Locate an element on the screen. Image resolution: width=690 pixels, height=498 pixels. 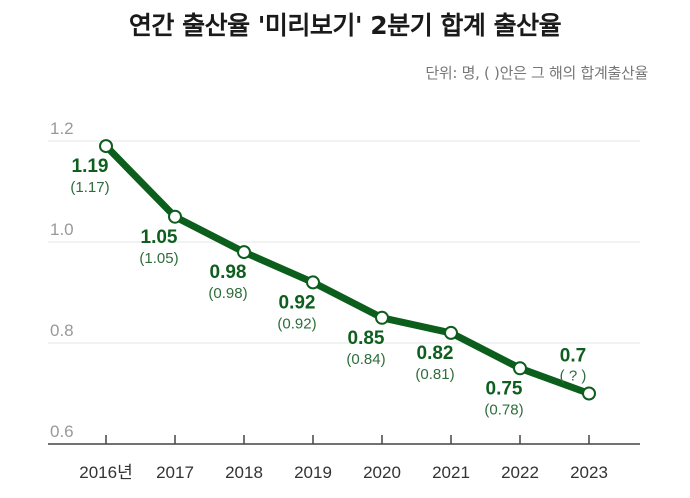
data-label: 1.19 is located at coordinates (90, 166).